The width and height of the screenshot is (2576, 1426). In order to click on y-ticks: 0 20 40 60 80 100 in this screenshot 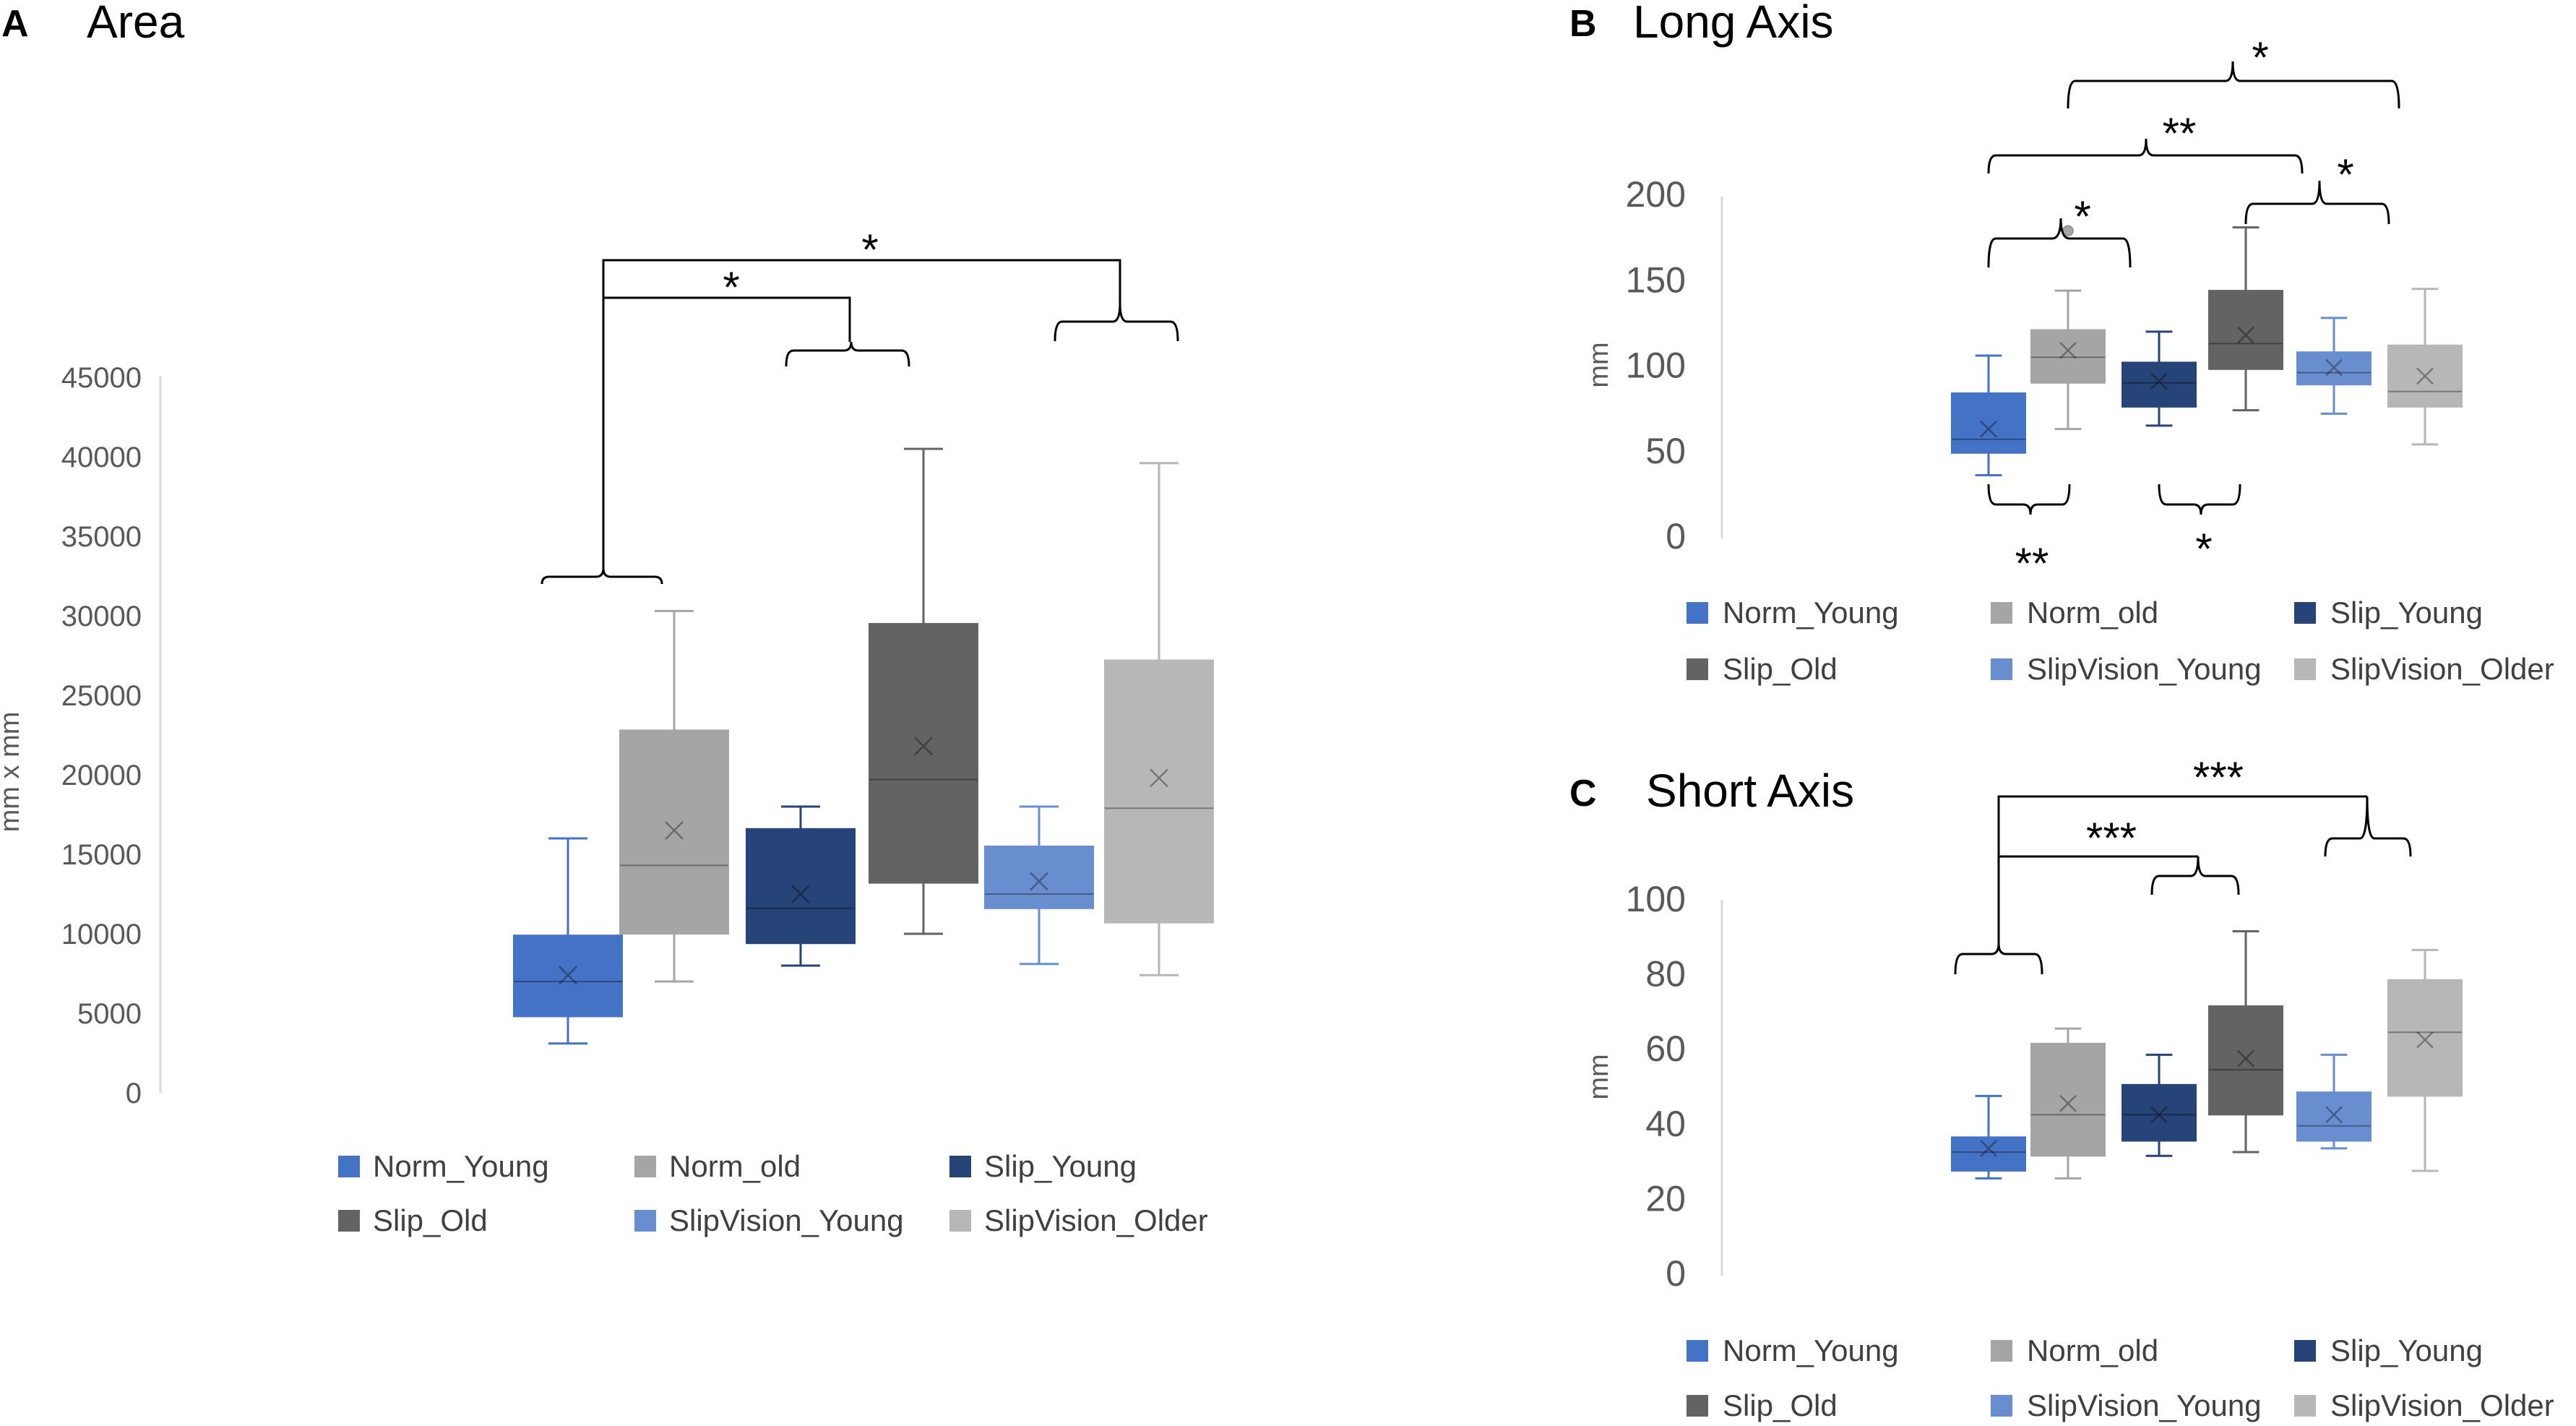, I will do `click(1656, 1086)`.